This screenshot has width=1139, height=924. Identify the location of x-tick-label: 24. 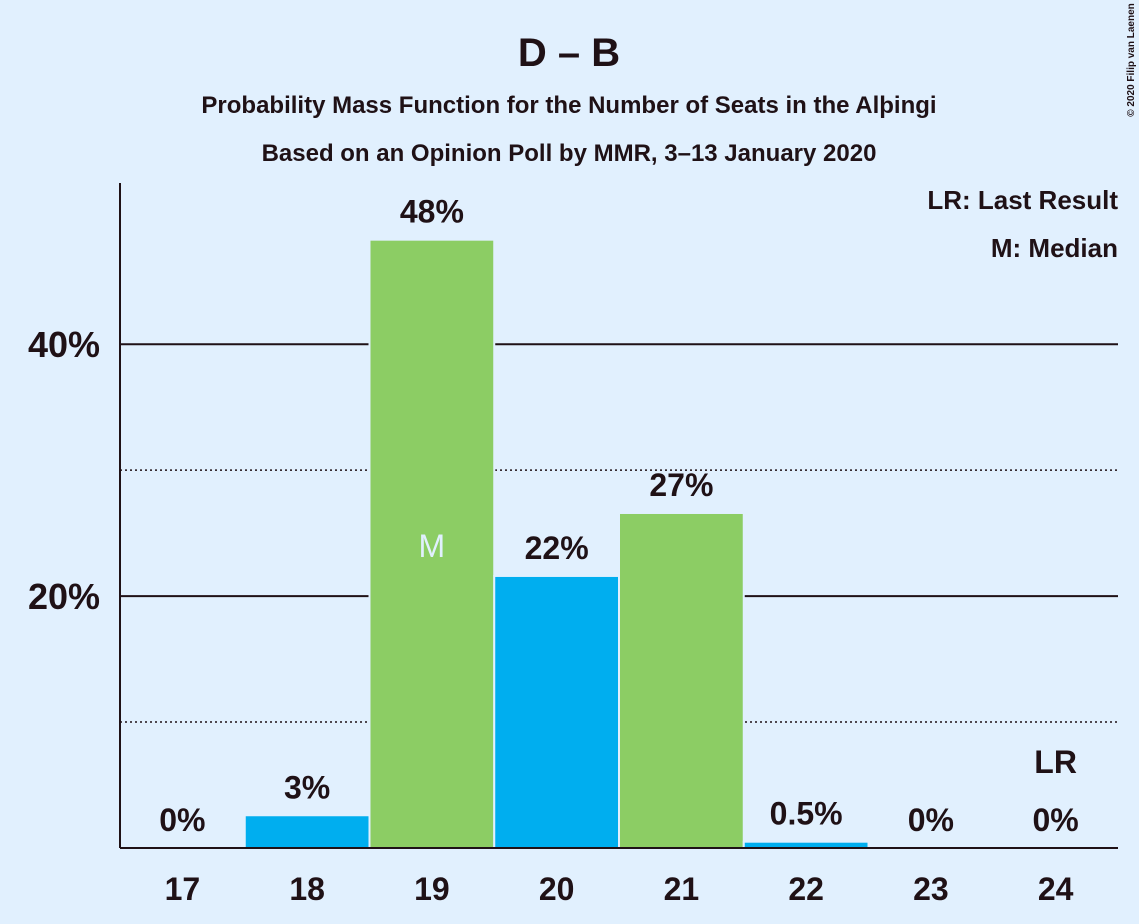
(1056, 889).